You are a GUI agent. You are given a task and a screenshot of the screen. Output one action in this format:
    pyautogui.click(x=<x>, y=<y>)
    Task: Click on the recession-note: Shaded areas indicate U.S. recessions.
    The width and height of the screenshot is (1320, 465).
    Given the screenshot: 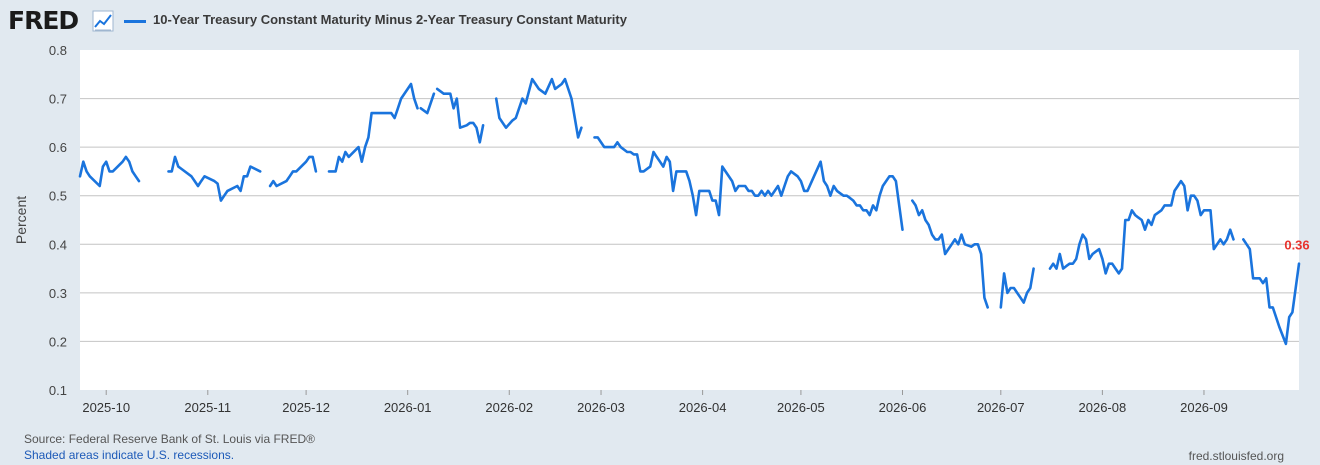 What is the action you would take?
    pyautogui.click(x=129, y=455)
    